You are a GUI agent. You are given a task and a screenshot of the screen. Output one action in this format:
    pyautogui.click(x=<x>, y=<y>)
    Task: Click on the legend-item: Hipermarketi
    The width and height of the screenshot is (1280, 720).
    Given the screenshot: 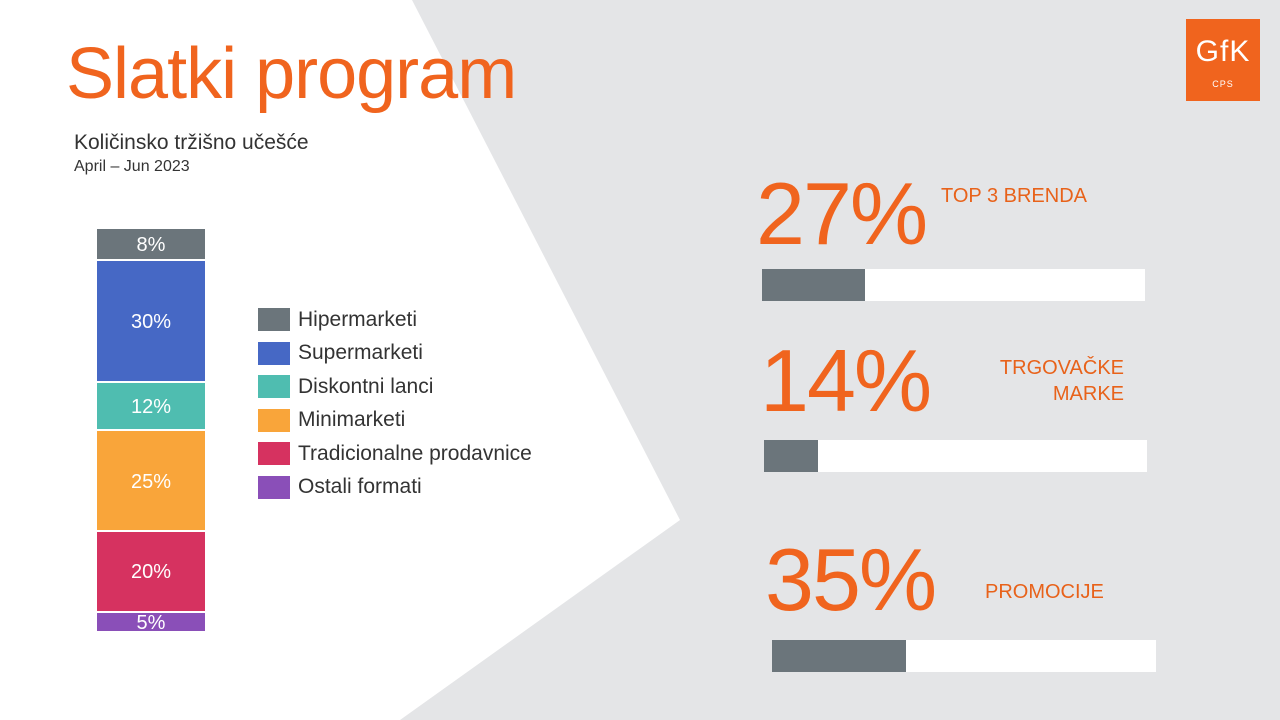 What is the action you would take?
    pyautogui.click(x=395, y=320)
    